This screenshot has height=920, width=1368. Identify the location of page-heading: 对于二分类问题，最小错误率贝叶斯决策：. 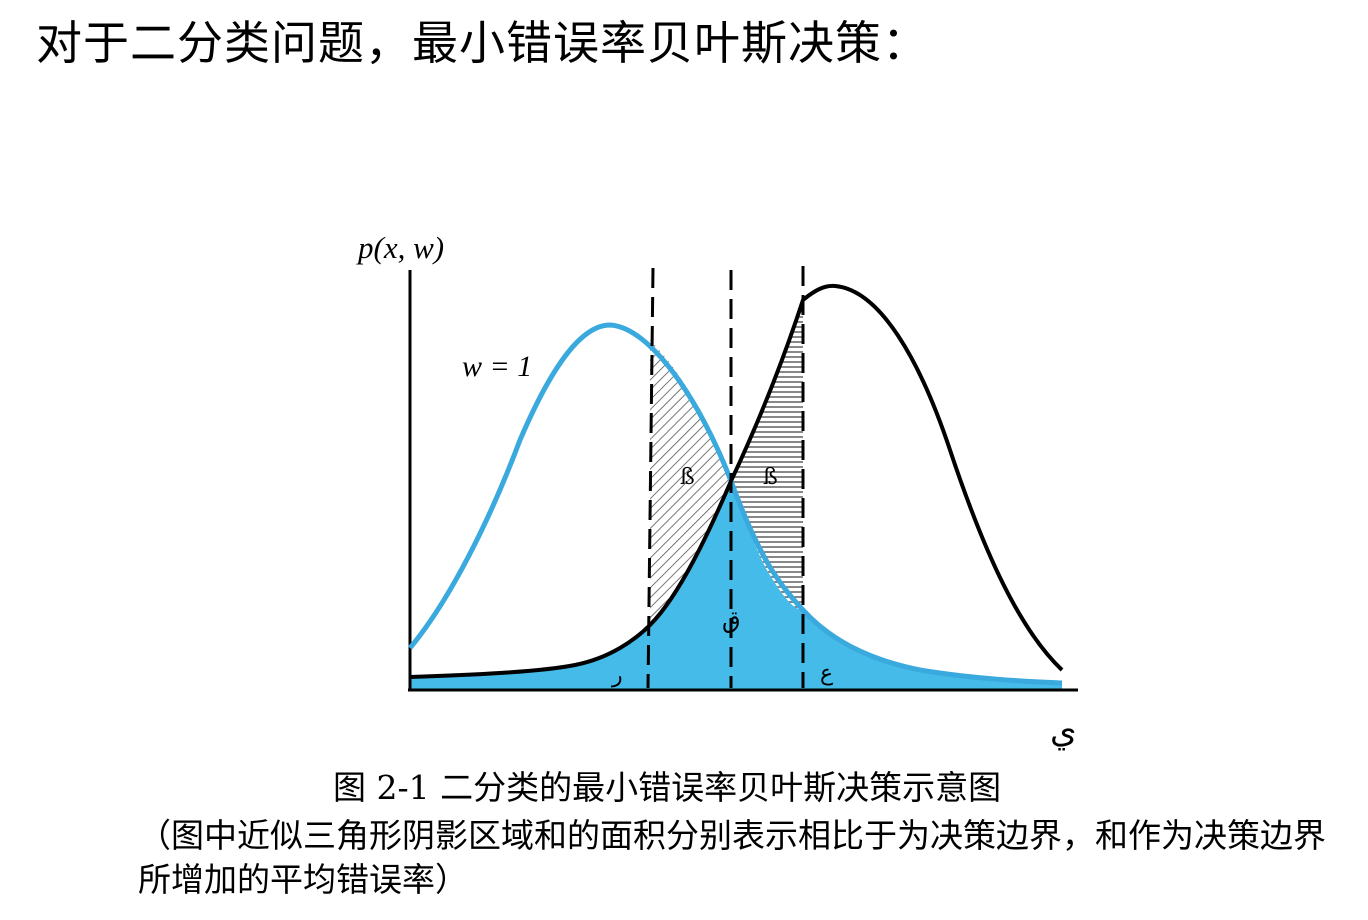
(482, 43).